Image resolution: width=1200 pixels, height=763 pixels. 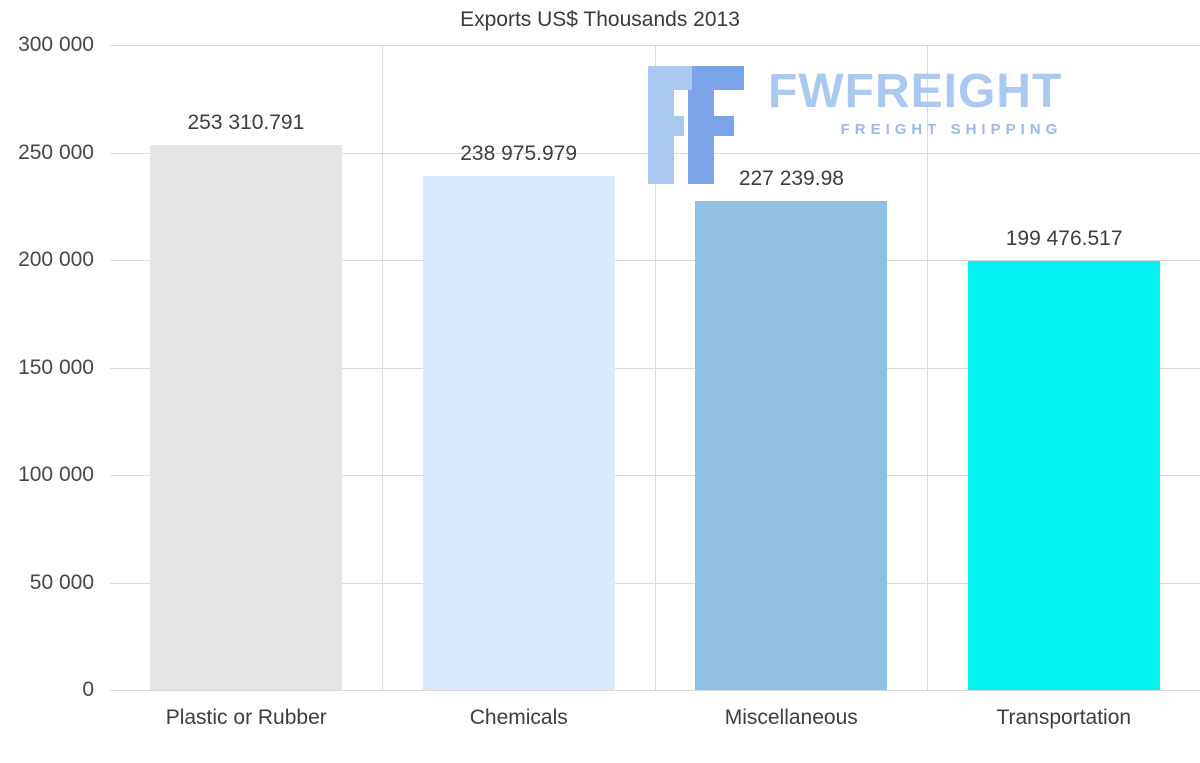 I want to click on value-label-chemicals: 238 975.979, so click(x=519, y=154).